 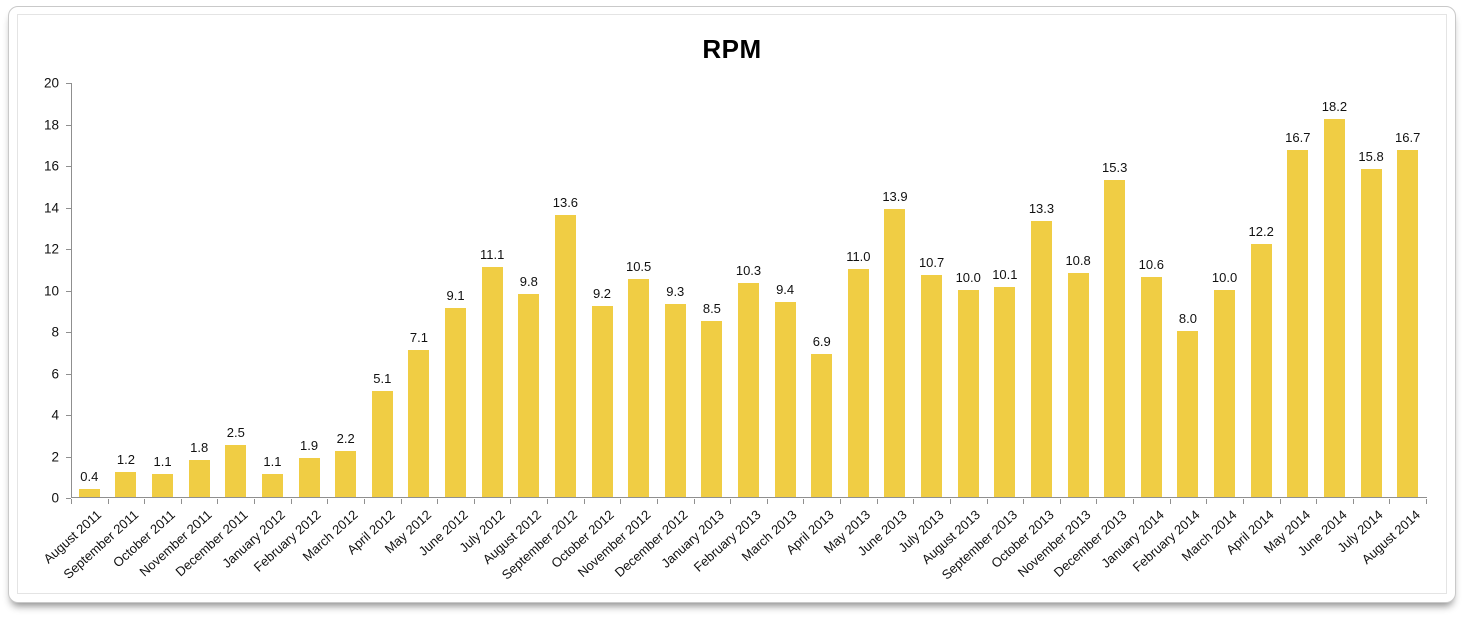 What do you see at coordinates (71, 290) in the screenshot?
I see `y-axis-line` at bounding box center [71, 290].